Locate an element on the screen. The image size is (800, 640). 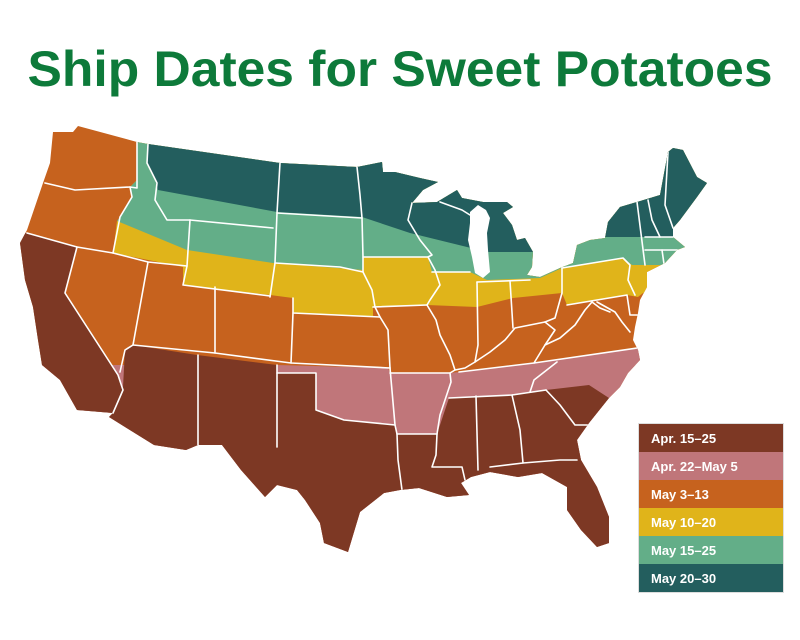
legend-item-may-15-25: May 15–25 is located at coordinates (711, 550).